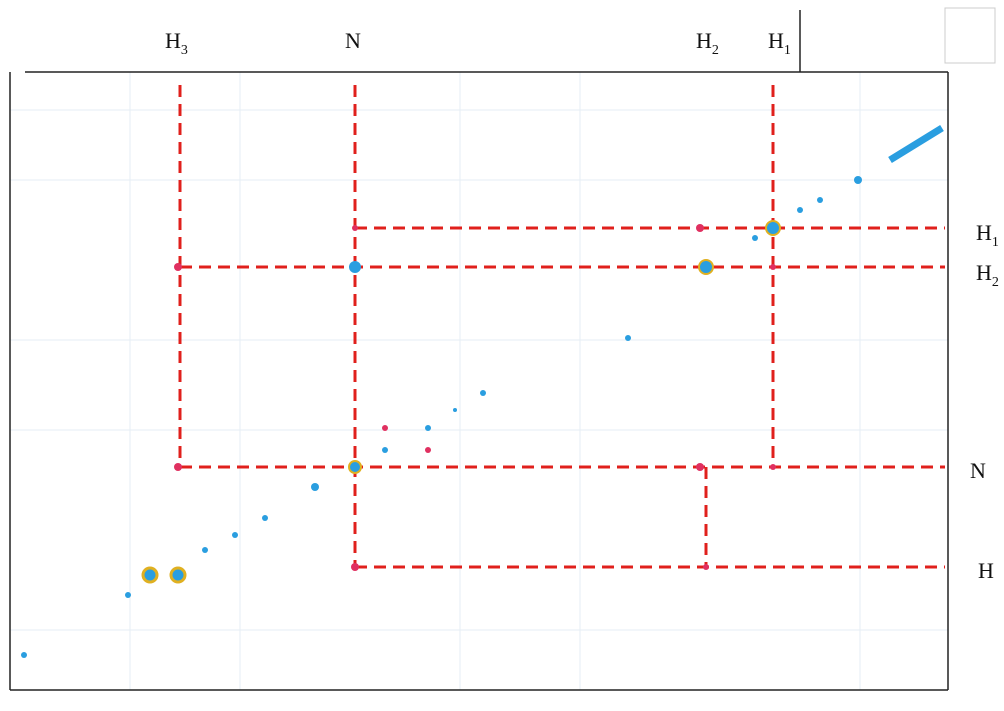  What do you see at coordinates (176, 43) in the screenshot?
I see `peak-label: H3` at bounding box center [176, 43].